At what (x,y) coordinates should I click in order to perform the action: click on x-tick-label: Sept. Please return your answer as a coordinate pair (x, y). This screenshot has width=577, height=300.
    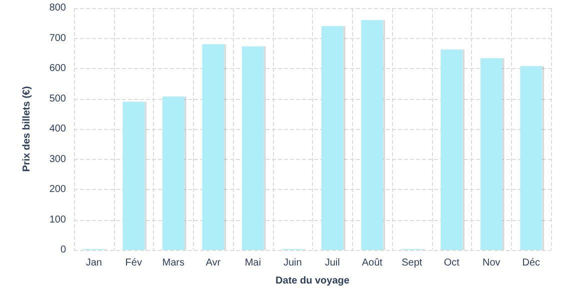
    Looking at the image, I should click on (412, 263).